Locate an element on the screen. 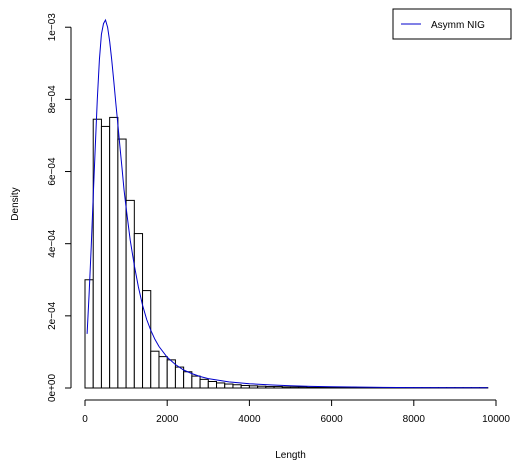 Image resolution: width=519 pixels, height=464 pixels. y-axis-ticks: 0e+00 2e−04 4e−04 6e−04 8e−04 1e−03 is located at coordinates (59, 207).